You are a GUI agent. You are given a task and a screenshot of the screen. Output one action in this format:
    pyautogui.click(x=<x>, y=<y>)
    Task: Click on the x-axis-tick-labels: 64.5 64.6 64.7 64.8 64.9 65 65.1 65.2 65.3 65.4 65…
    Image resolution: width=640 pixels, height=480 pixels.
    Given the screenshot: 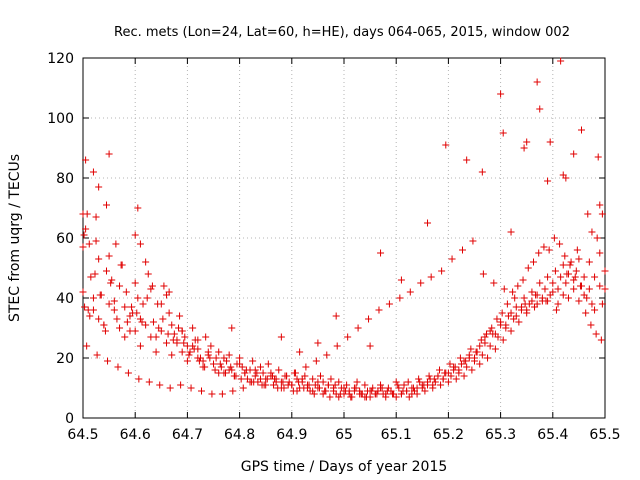 What is the action you would take?
    pyautogui.click(x=343, y=435)
    